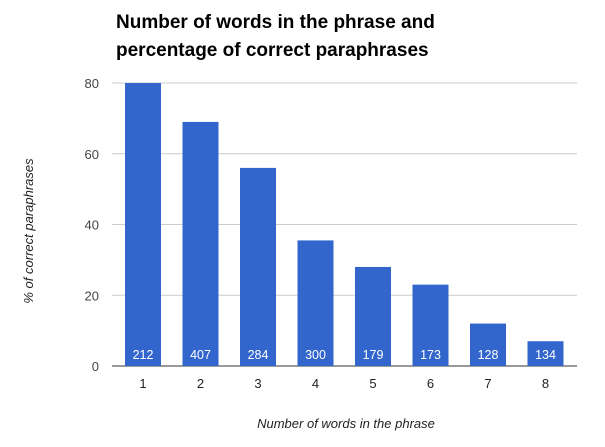 The height and width of the screenshot is (447, 605). I want to click on bar-value-label: 284, so click(258, 355).